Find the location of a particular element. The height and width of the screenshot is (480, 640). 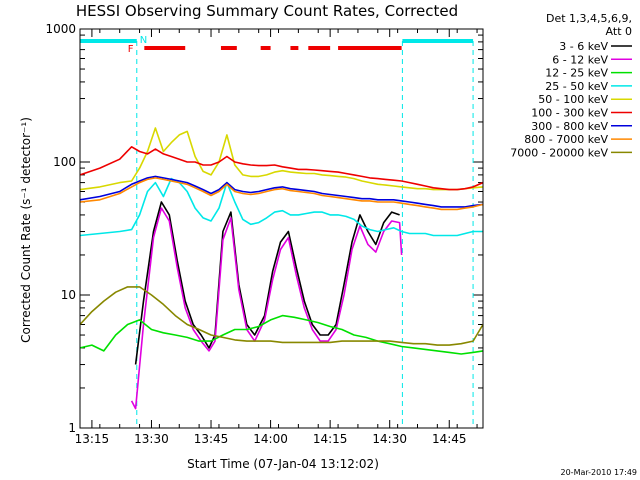

x-tick-label: 13:30 is located at coordinates (151, 439).